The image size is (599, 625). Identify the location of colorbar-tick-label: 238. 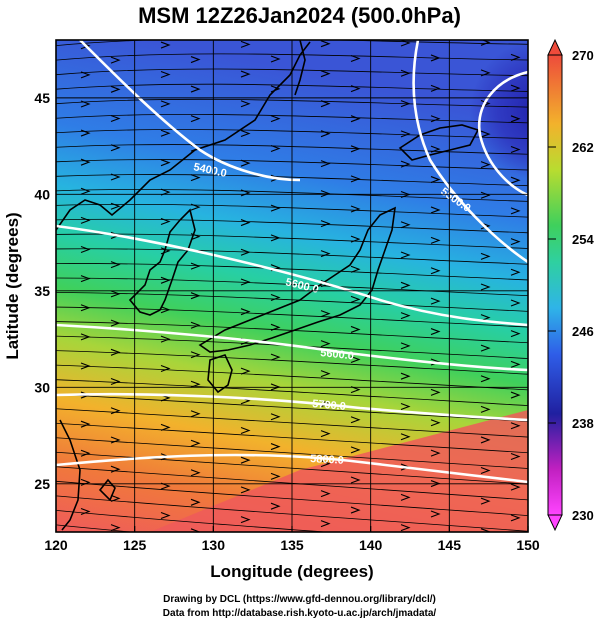
(583, 423).